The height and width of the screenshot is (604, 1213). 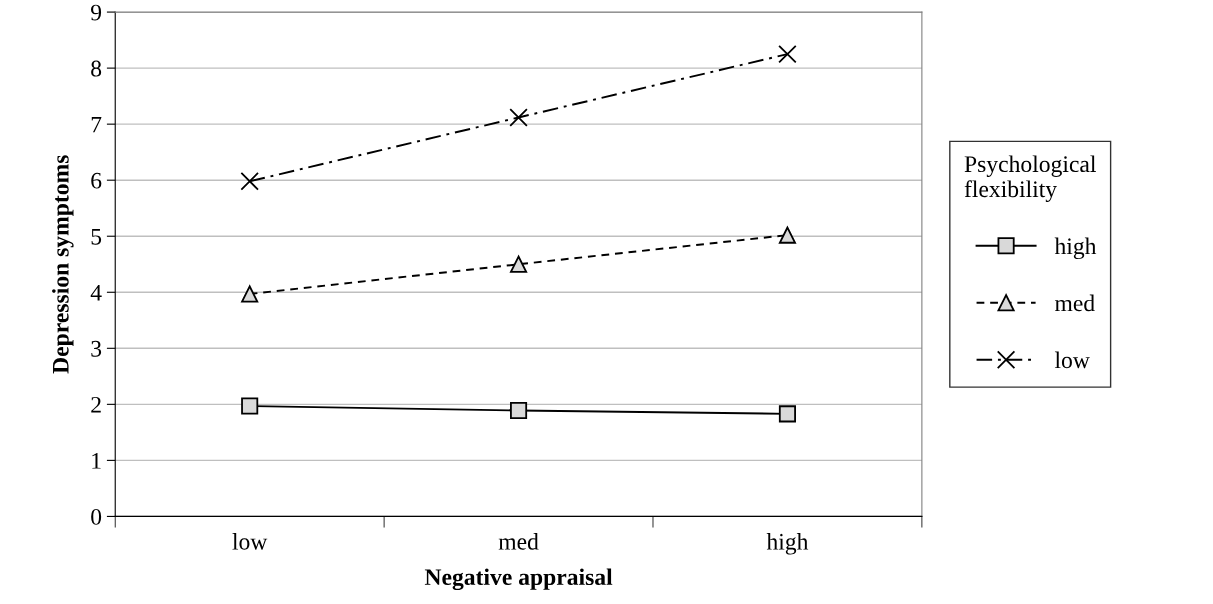 What do you see at coordinates (518, 541) in the screenshot?
I see `x-tick-label: med` at bounding box center [518, 541].